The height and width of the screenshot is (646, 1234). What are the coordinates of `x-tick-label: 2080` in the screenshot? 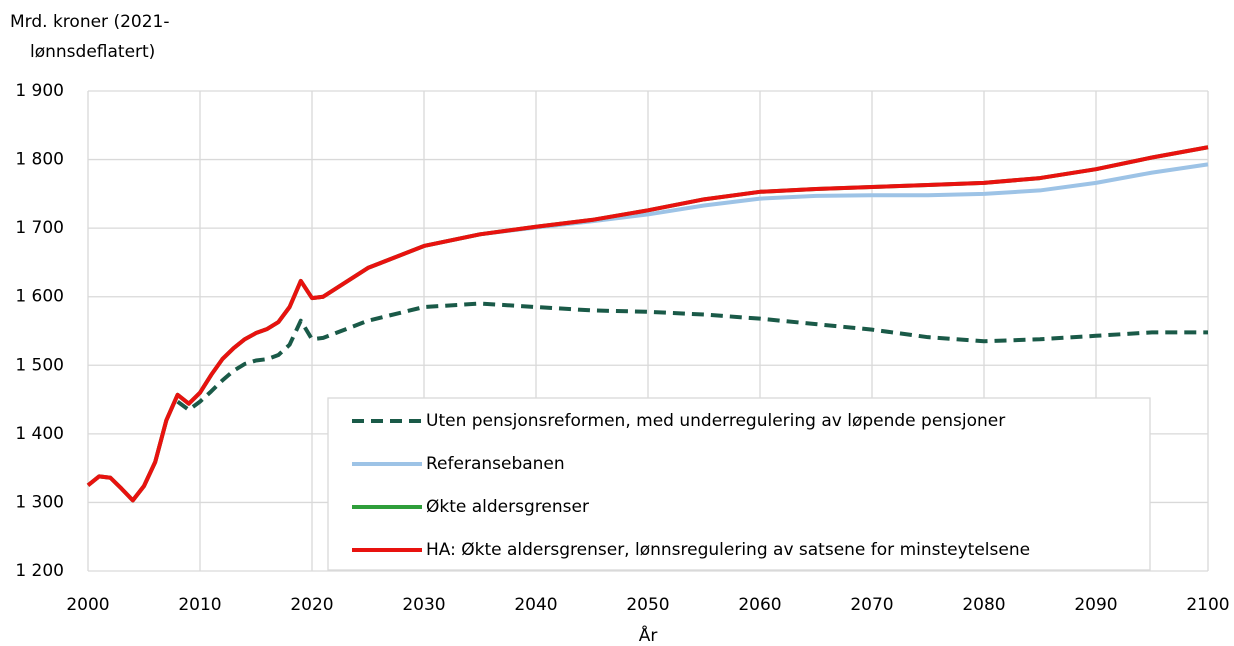 It's located at (983, 605).